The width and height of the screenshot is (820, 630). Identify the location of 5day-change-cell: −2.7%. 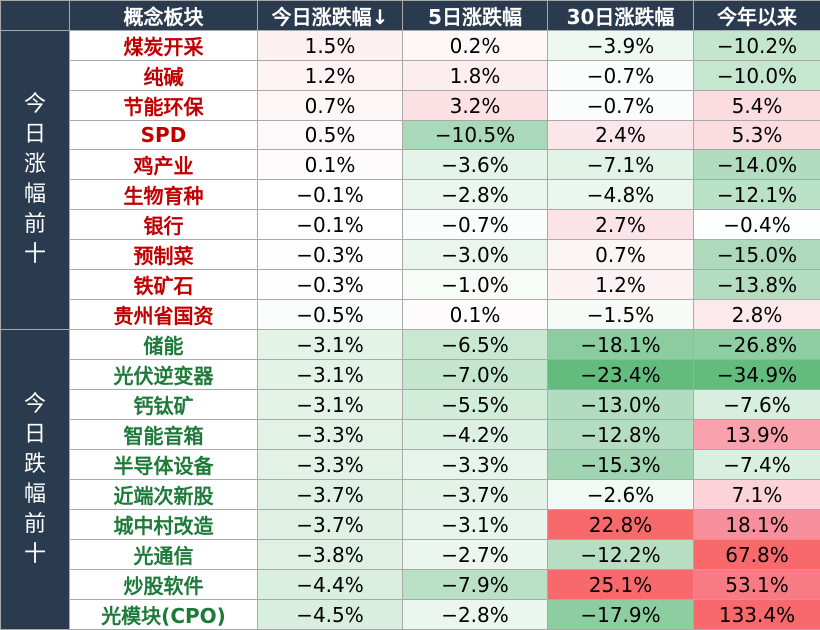
(475, 555).